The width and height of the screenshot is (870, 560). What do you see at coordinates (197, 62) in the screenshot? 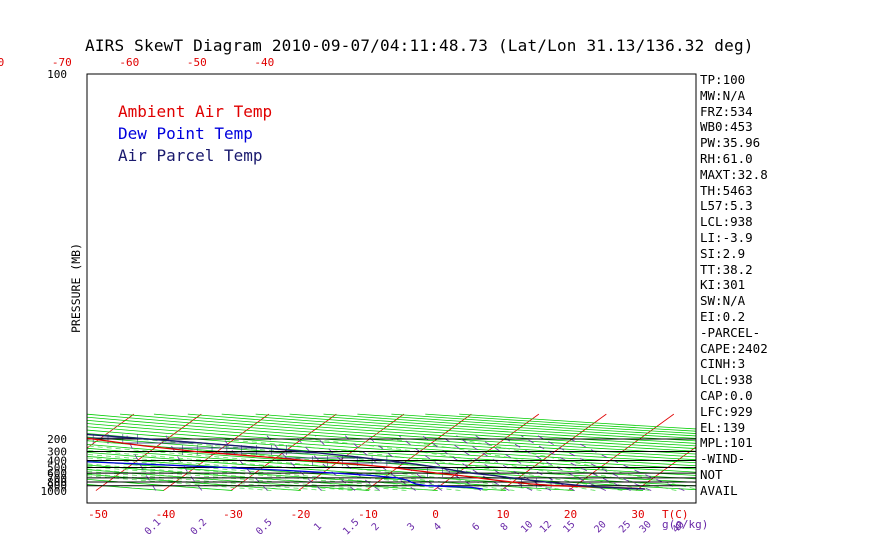
I see `top-temp-tick-label: -50` at bounding box center [197, 62].